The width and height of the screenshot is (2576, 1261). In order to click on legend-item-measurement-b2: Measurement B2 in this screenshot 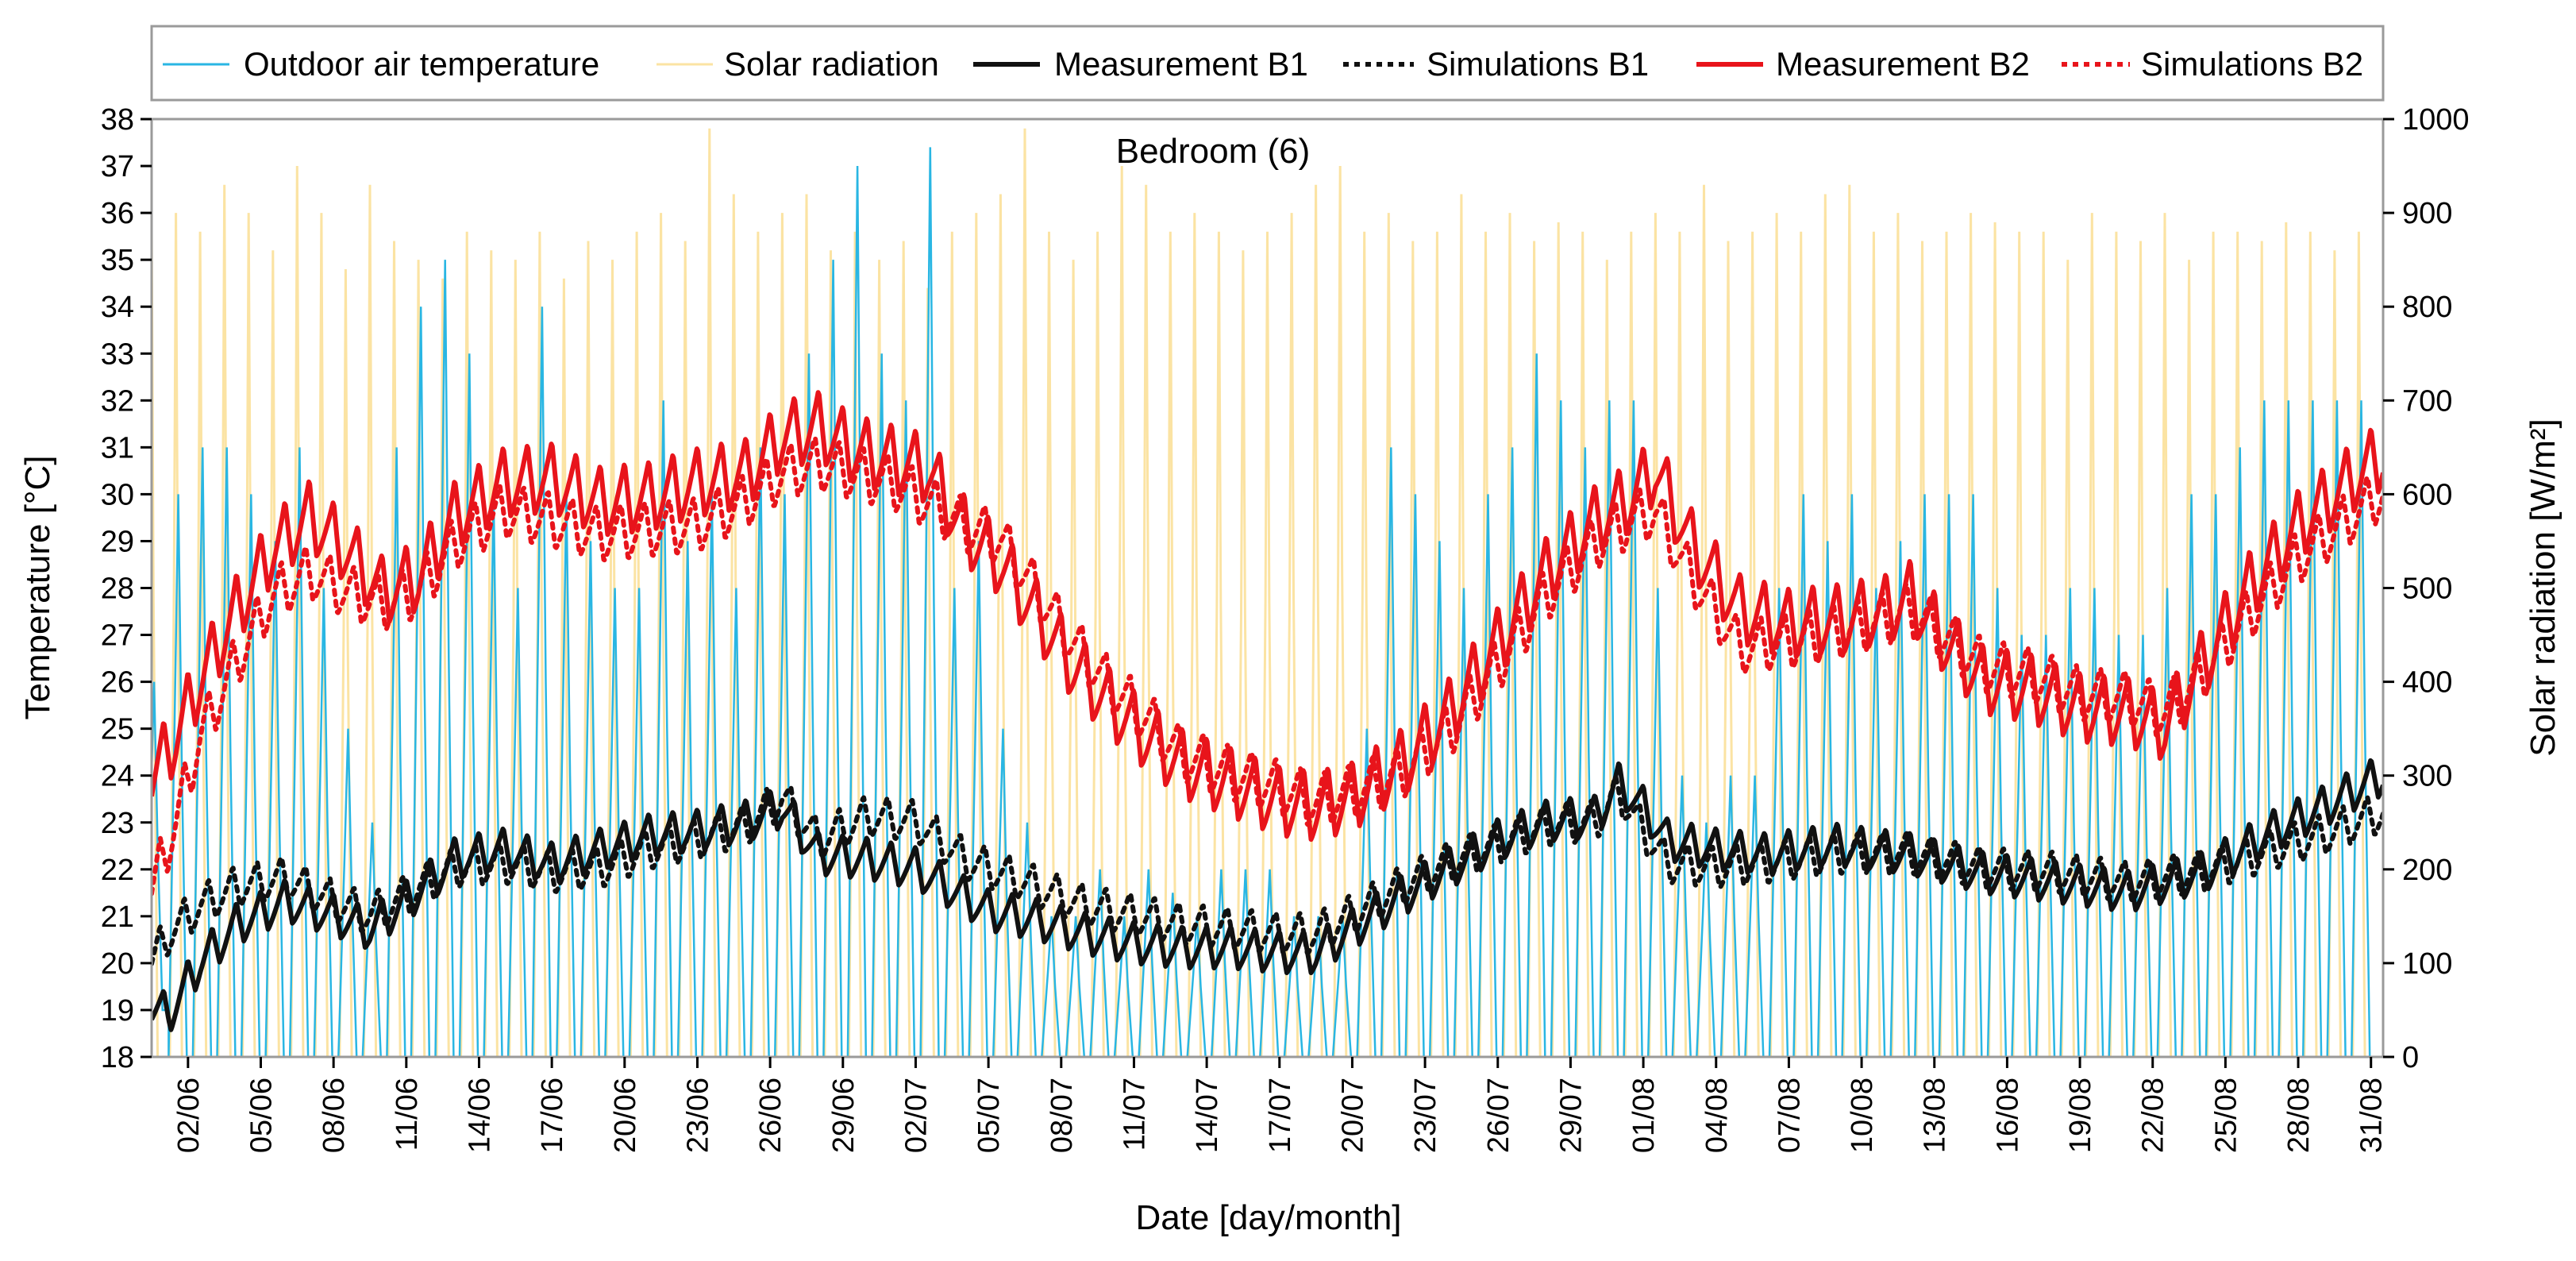, I will do `click(1863, 64)`.